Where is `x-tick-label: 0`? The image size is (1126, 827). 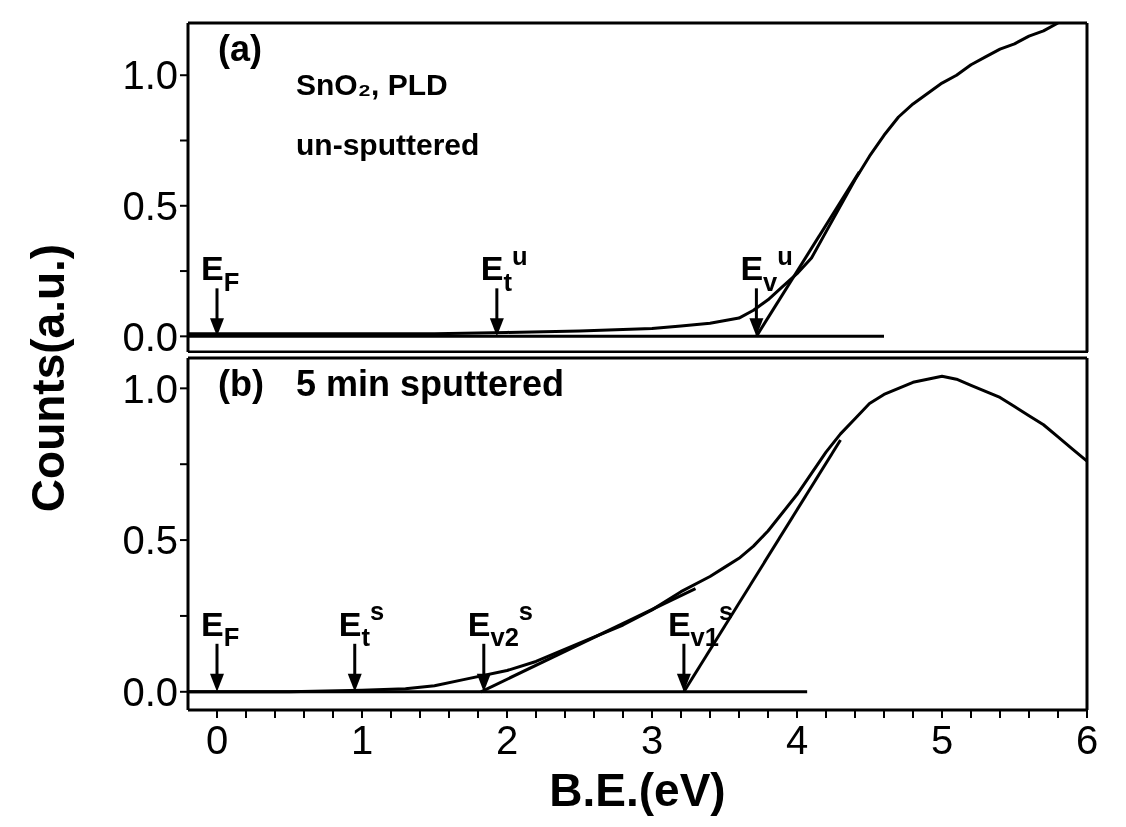 x-tick-label: 0 is located at coordinates (217, 740).